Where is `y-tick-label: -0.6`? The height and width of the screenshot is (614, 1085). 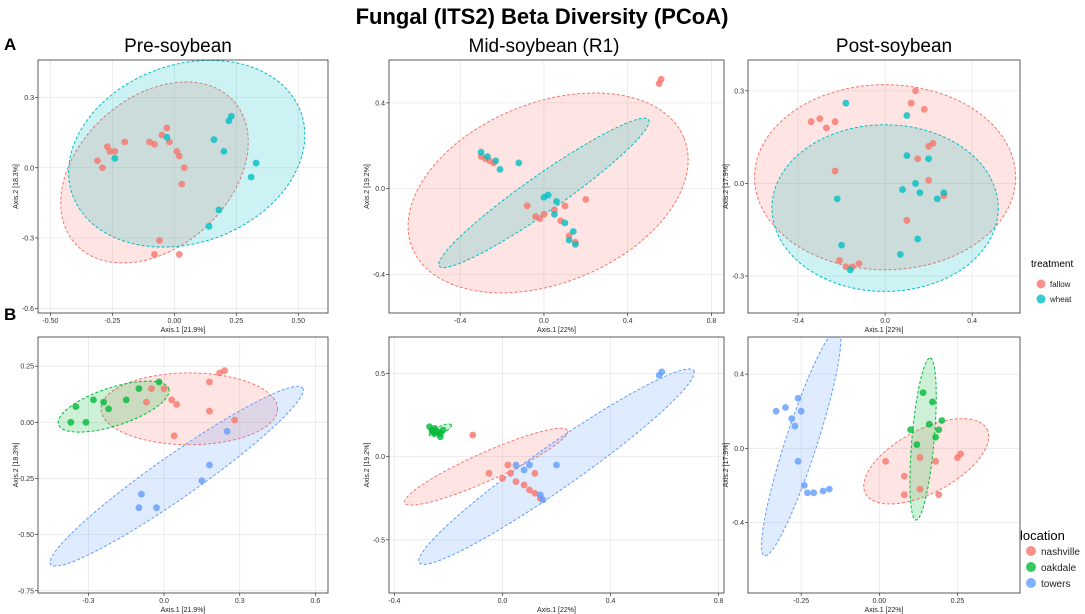 y-tick-label: -0.6 is located at coordinates (28, 309).